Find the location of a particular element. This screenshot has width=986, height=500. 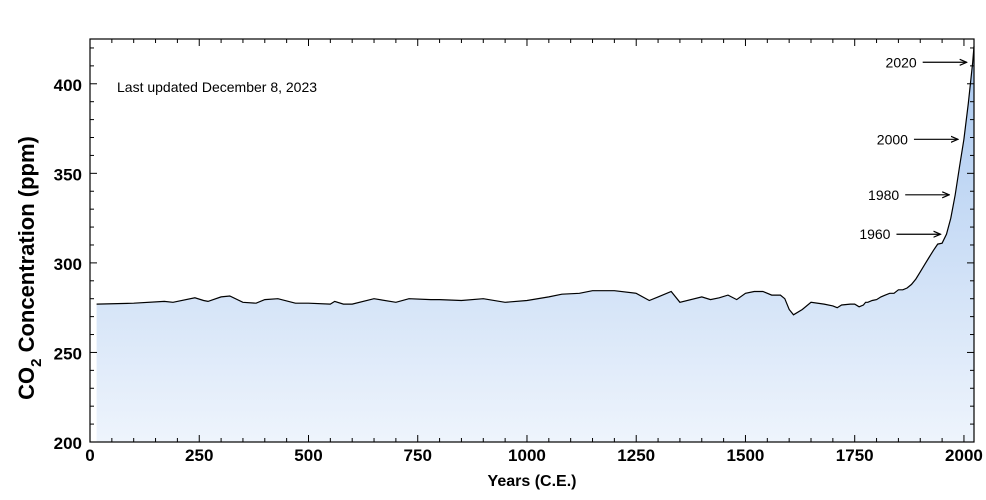

y-tick-label-250: 250 is located at coordinates (68, 353).